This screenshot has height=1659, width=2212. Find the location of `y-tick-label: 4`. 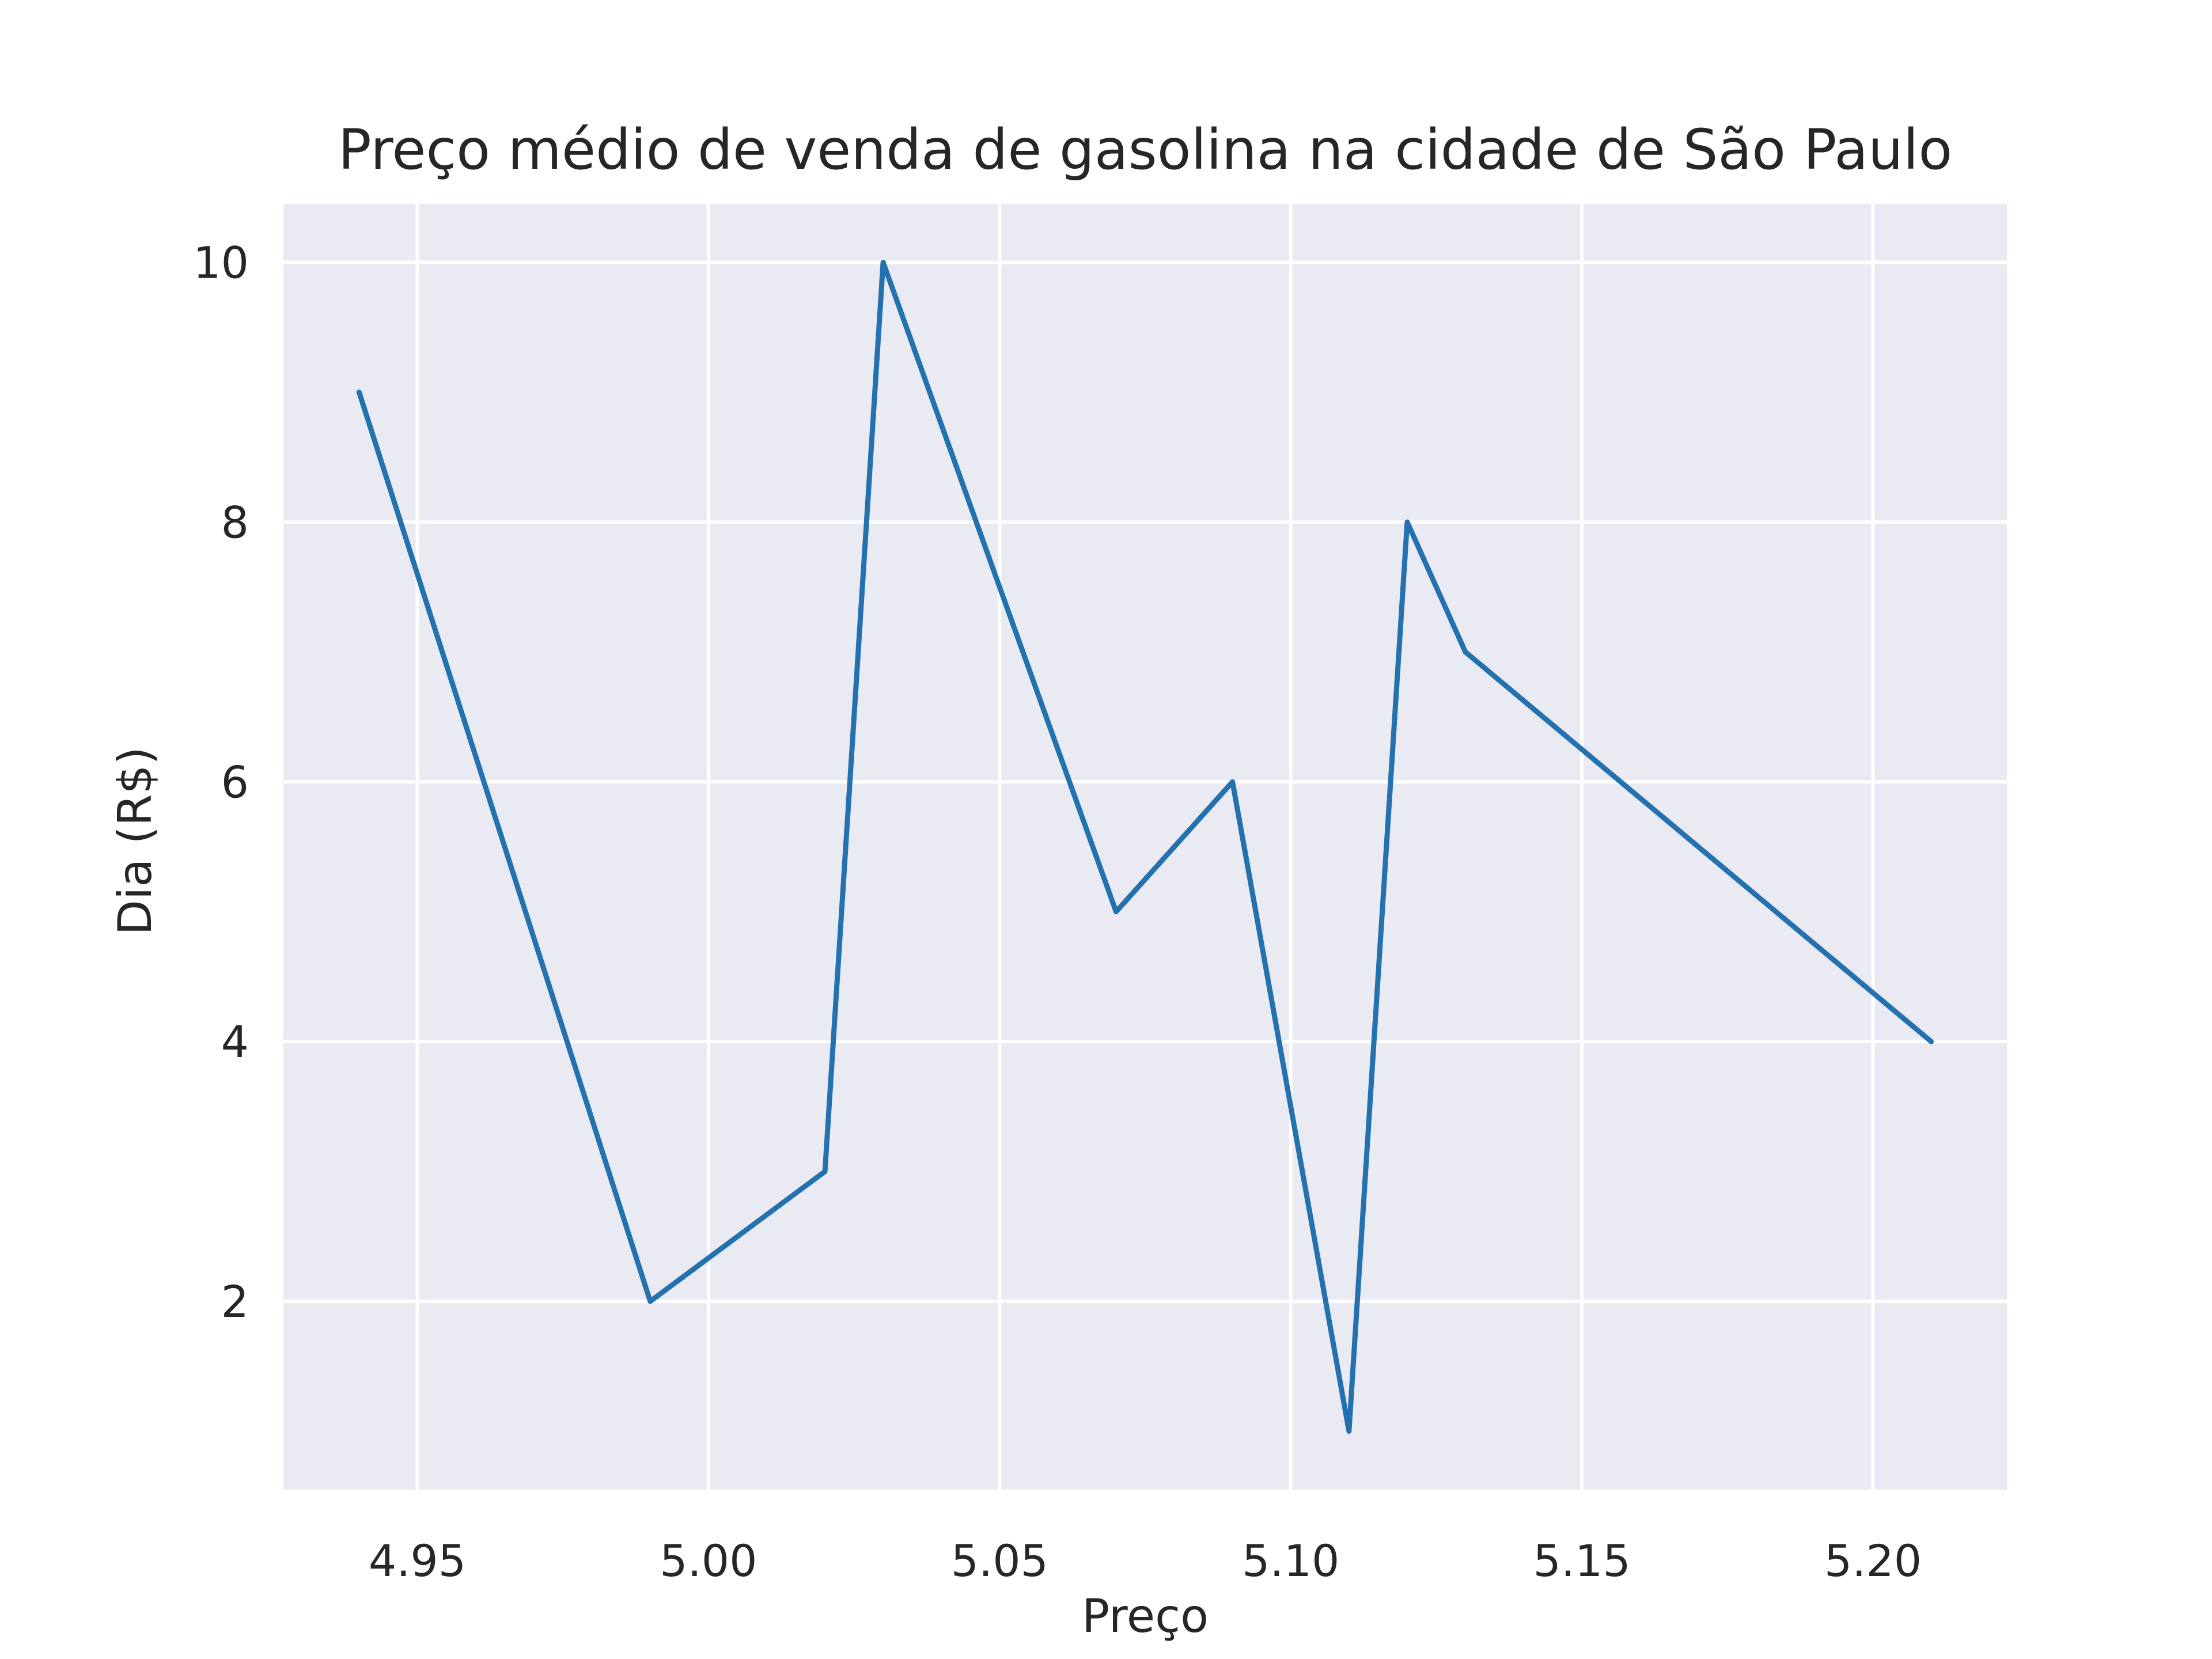

y-tick-label: 4 is located at coordinates (235, 1041).